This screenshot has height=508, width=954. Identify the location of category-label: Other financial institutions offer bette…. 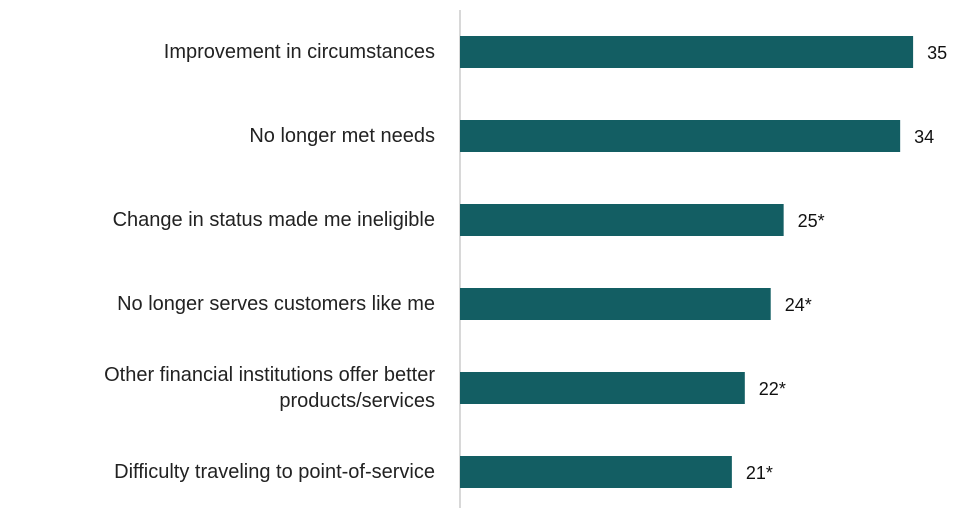
(269, 388).